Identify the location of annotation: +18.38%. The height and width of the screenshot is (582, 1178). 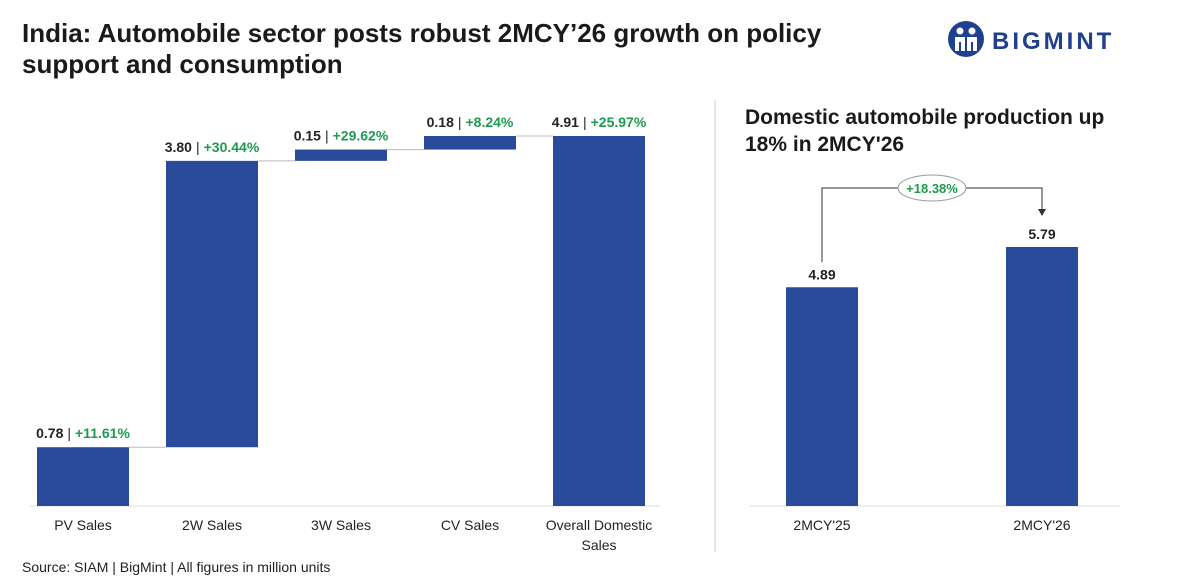
(932, 188).